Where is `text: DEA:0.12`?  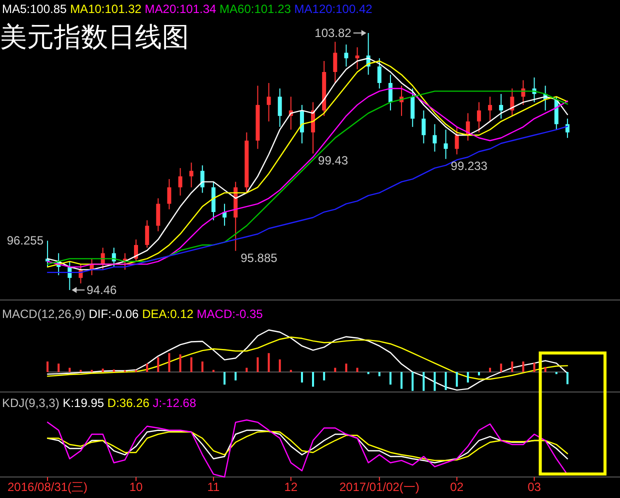
text: DEA:0.12 is located at coordinates (169, 314).